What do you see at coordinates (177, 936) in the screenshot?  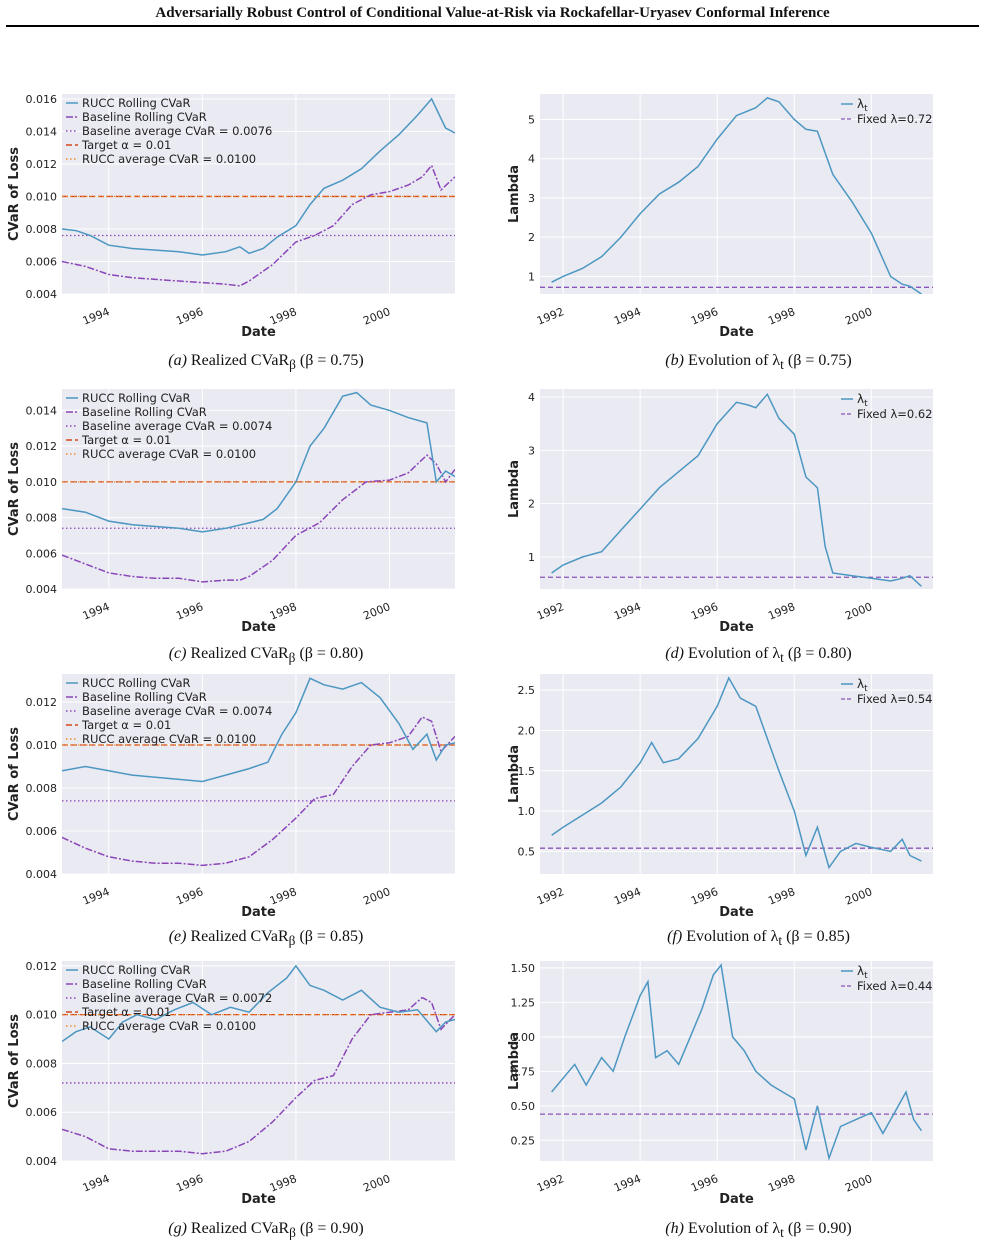 I see `caption-tag: (e)` at bounding box center [177, 936].